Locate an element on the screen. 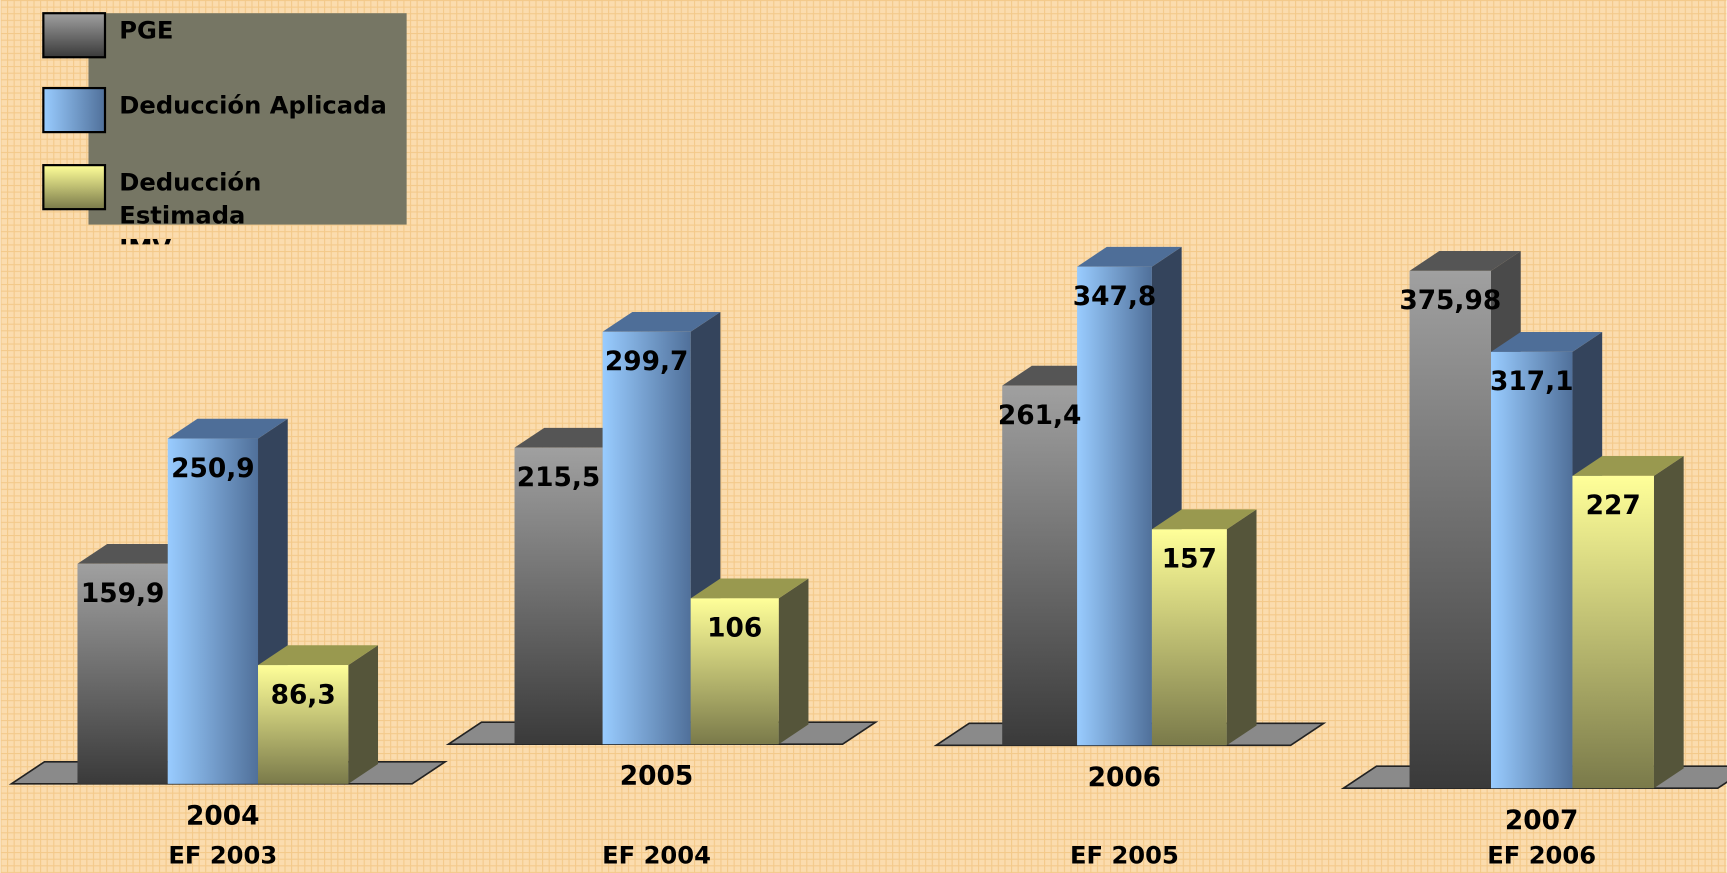  category-sublabel: EF 2004 is located at coordinates (656, 855).